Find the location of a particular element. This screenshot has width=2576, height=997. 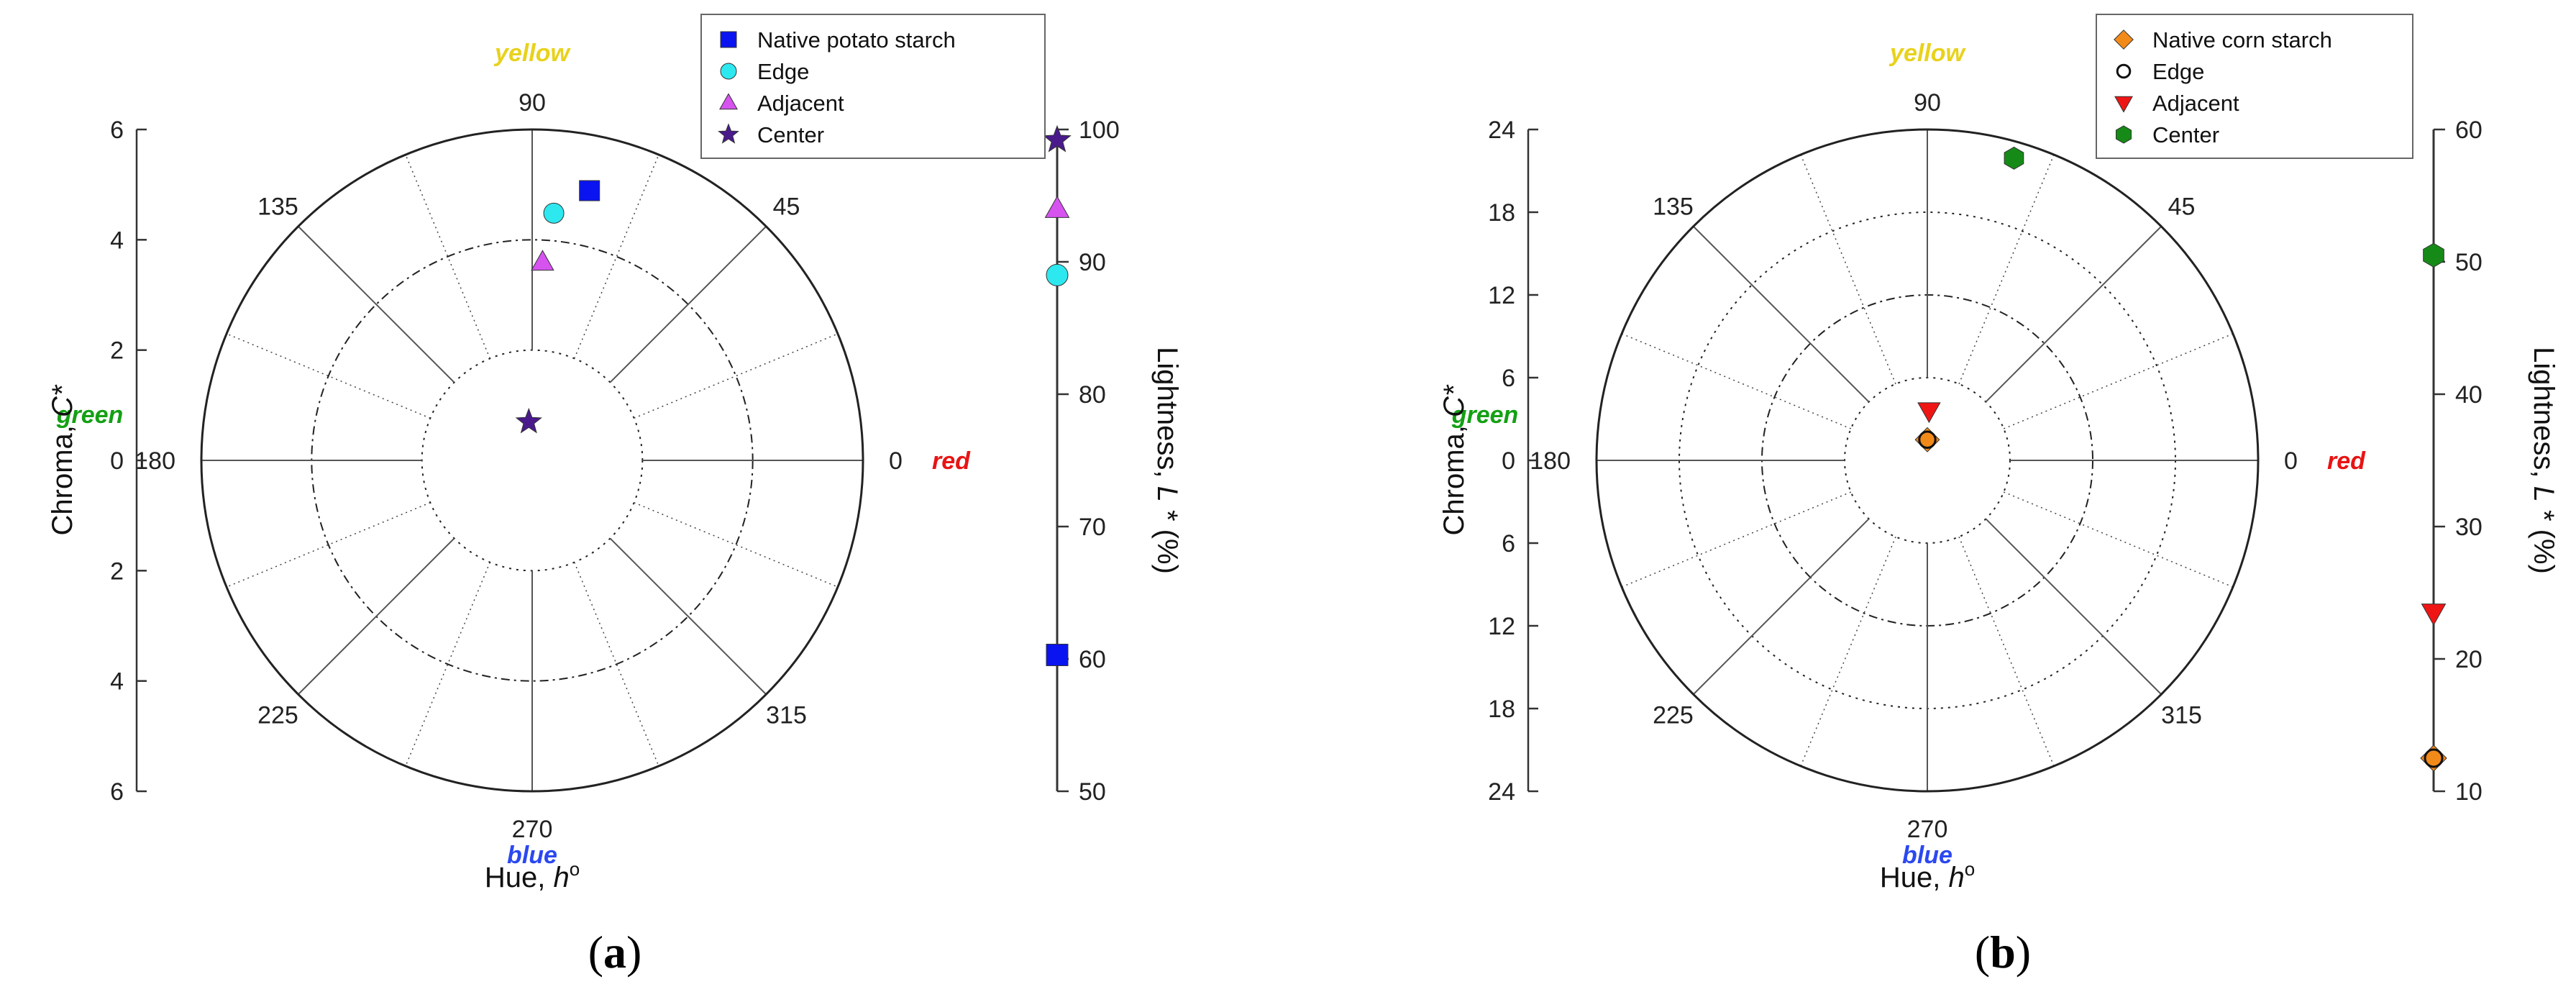

lightness-point-adjacent is located at coordinates (2434, 615).